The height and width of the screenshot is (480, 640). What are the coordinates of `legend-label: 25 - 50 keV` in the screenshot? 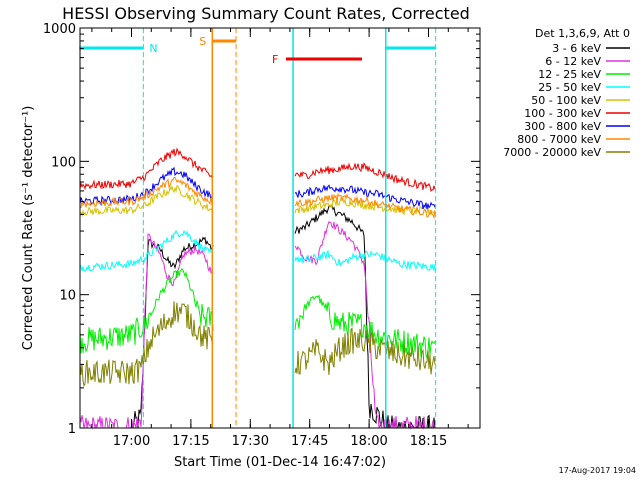 It's located at (569, 87).